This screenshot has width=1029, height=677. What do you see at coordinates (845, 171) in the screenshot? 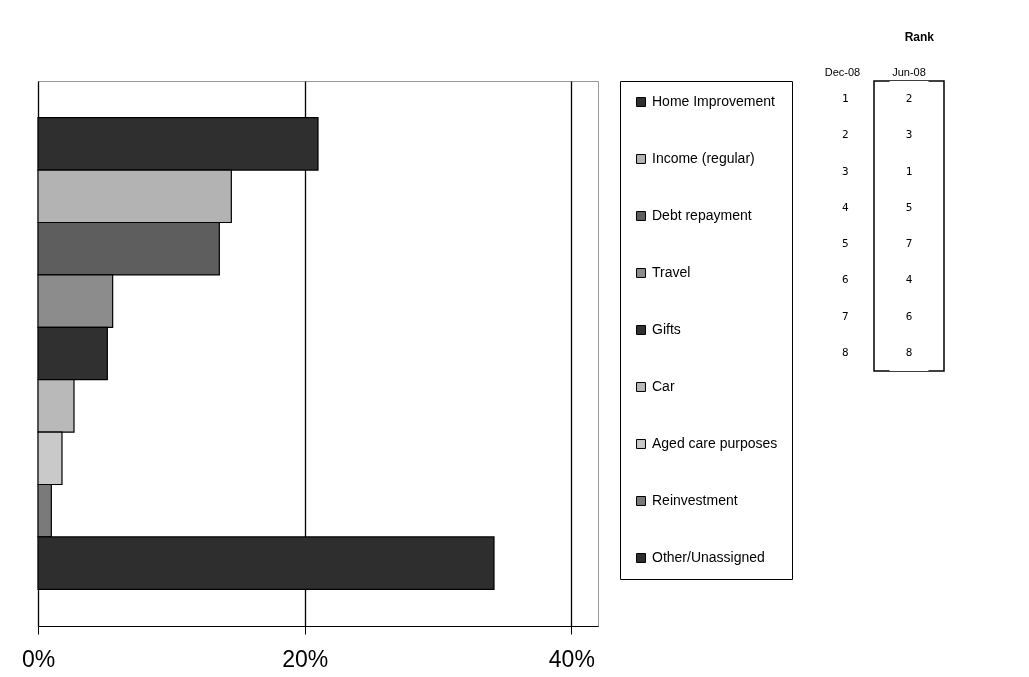
I see `y-tick-label: 3` at bounding box center [845, 171].